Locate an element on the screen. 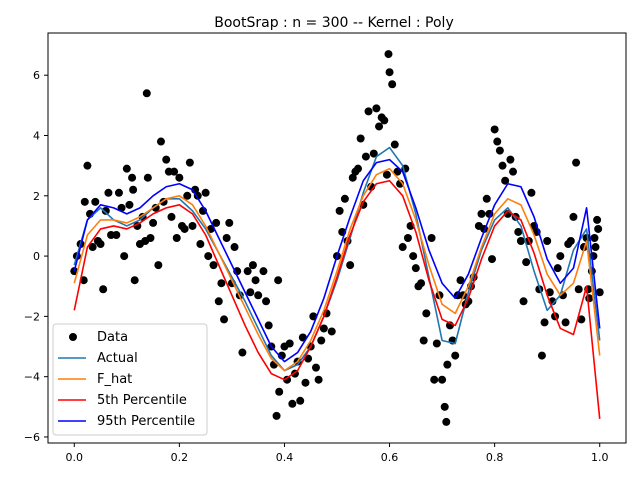  legend-box is located at coordinates (130, 379).